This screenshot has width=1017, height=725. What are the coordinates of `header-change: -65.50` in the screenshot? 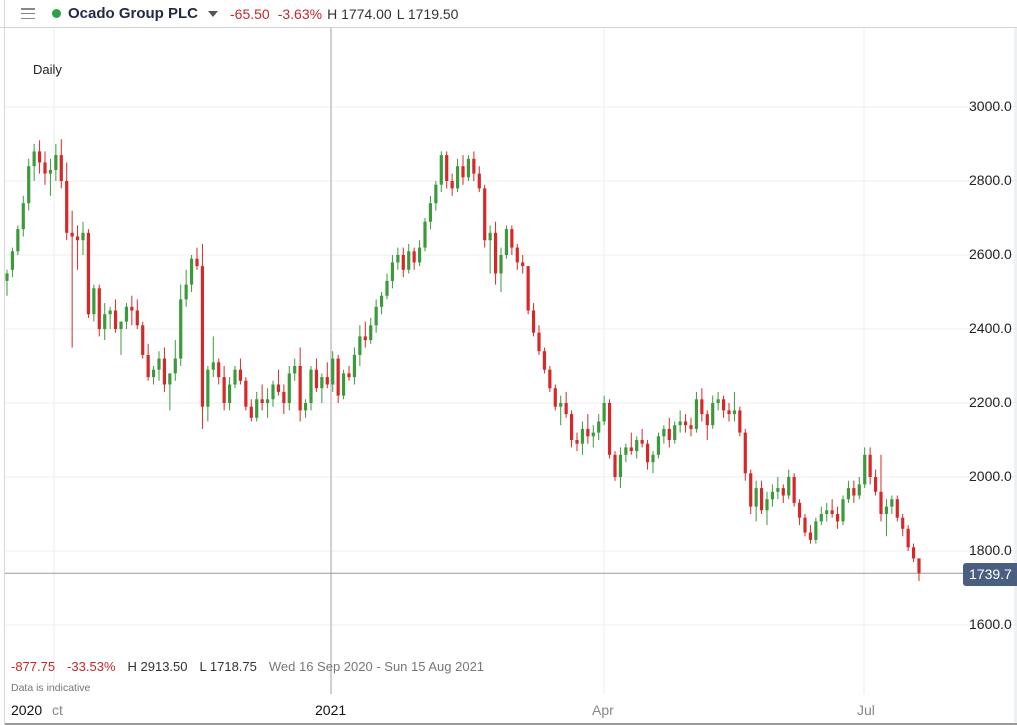 It's located at (250, 13).